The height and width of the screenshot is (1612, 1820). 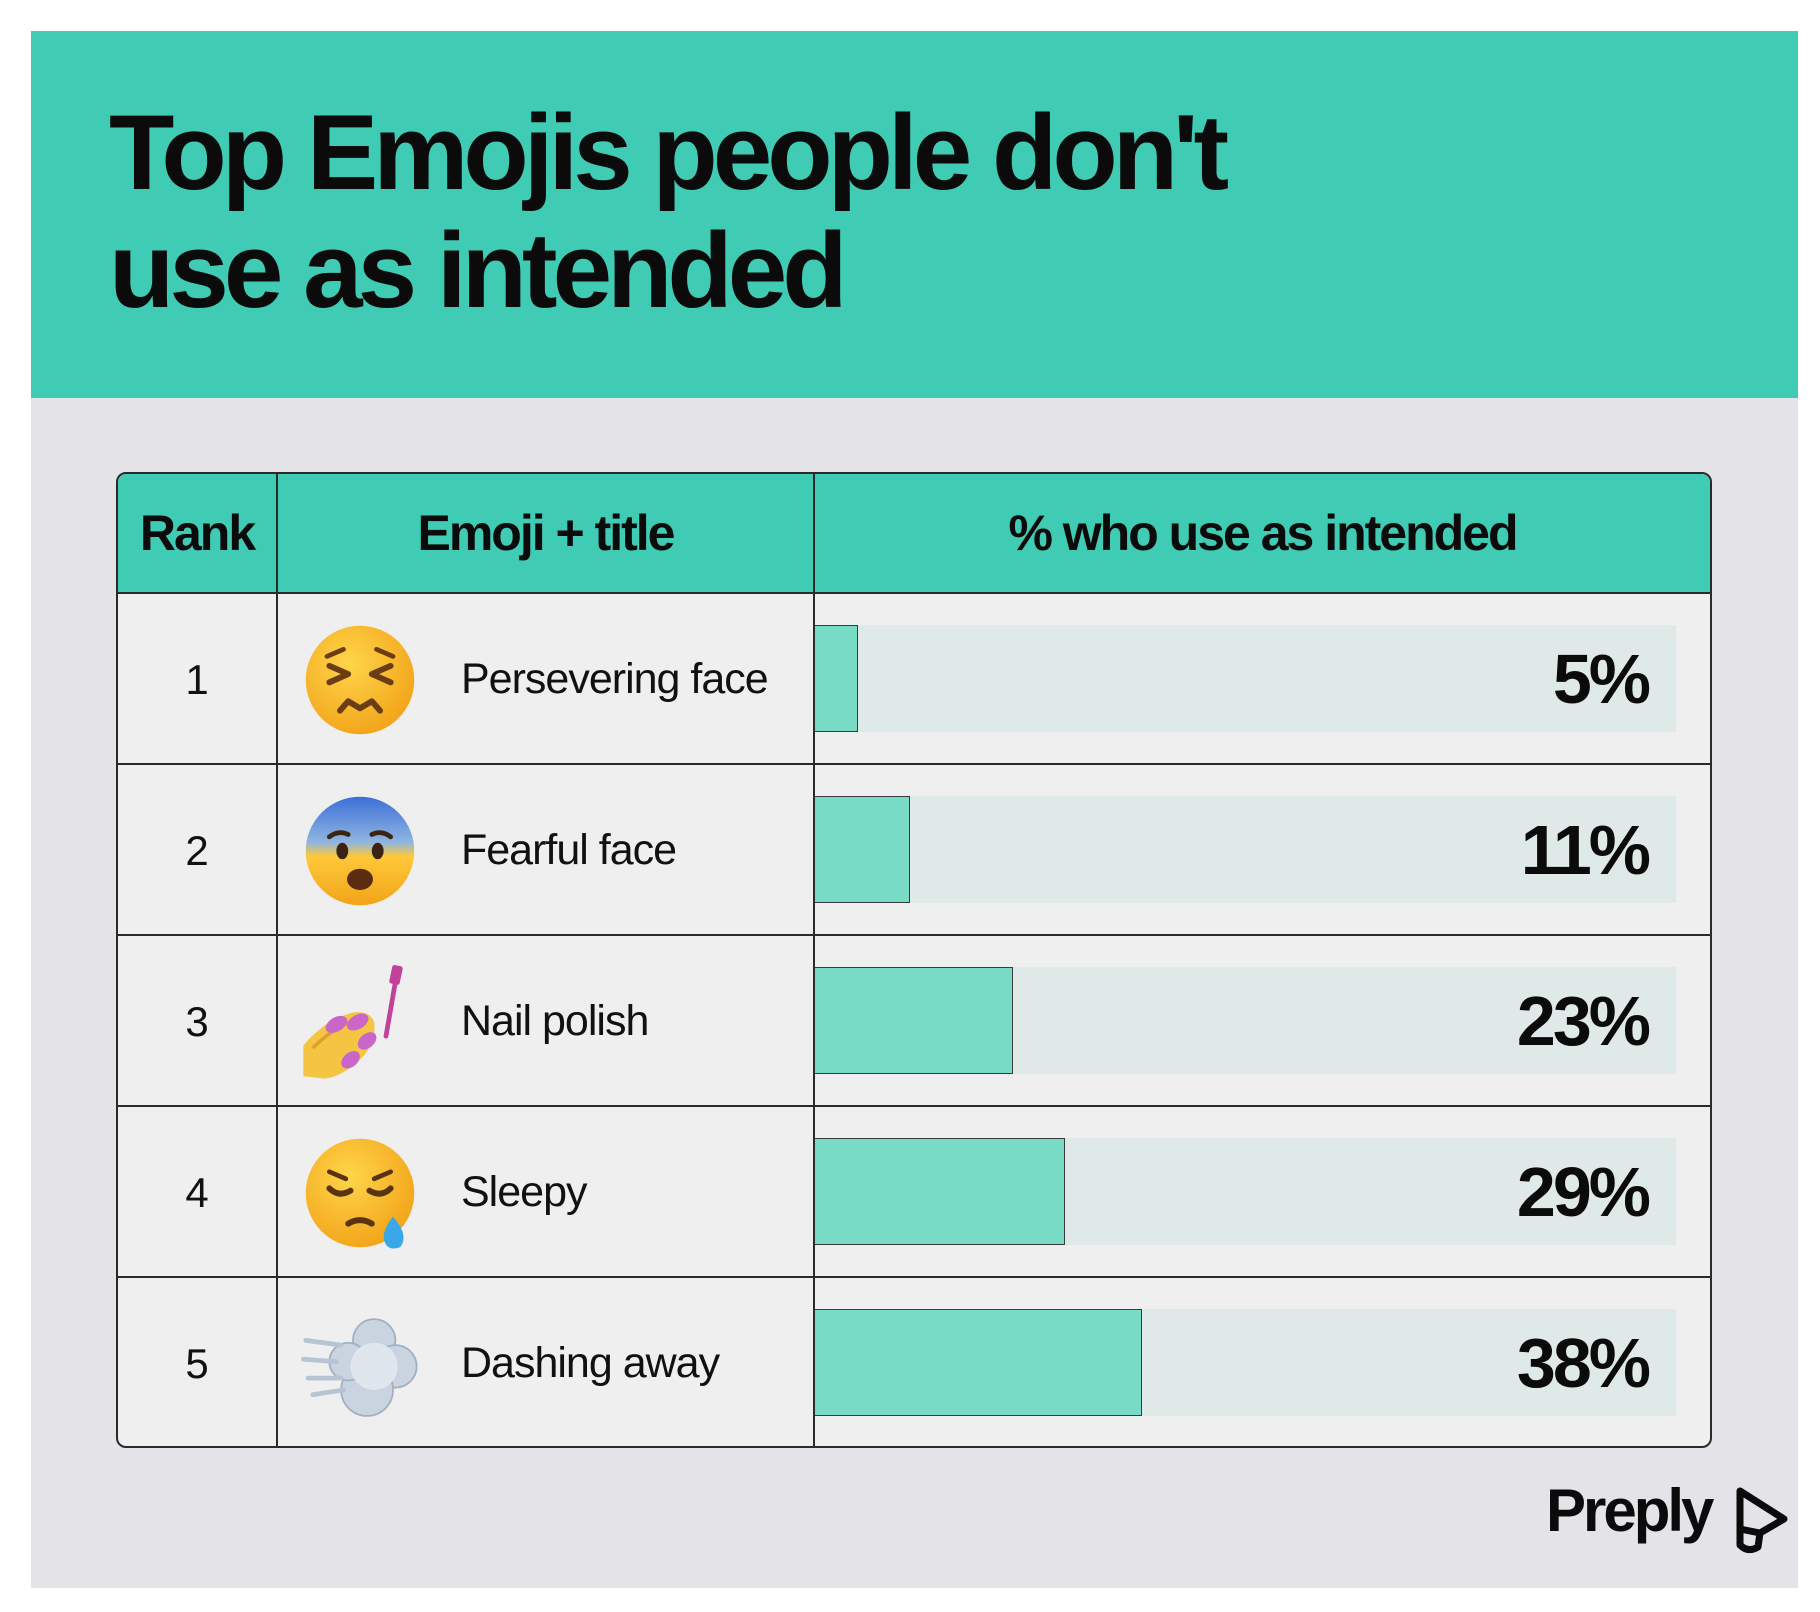 I want to click on column-header-rank: Rank, so click(x=197, y=533).